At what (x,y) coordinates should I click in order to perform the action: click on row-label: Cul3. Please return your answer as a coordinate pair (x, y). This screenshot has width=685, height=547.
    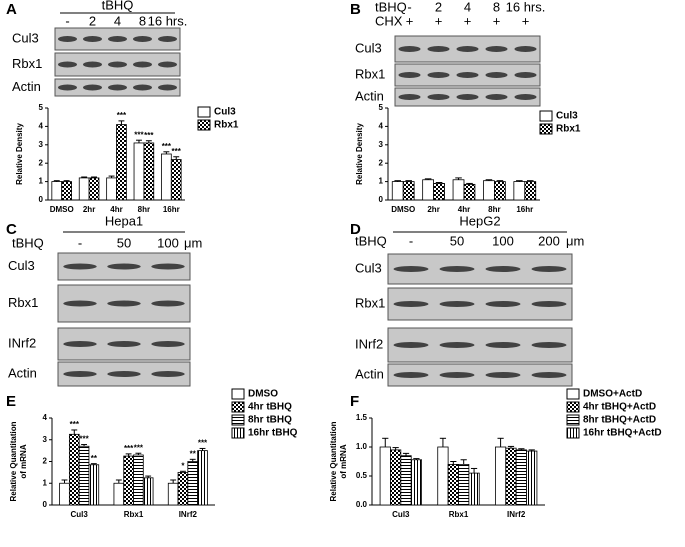
    Looking at the image, I should click on (368, 267).